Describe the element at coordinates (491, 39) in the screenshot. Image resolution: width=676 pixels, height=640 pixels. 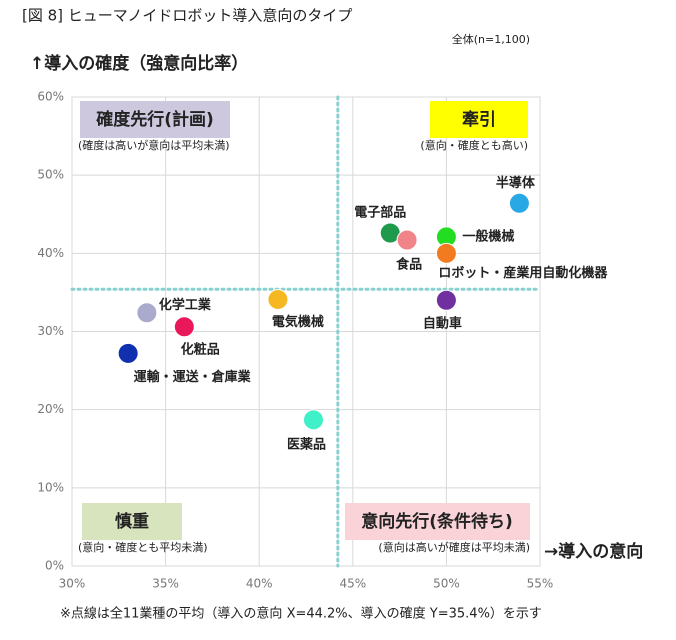
I see `chart-subtitle: 全体(n=1,100)` at that location.